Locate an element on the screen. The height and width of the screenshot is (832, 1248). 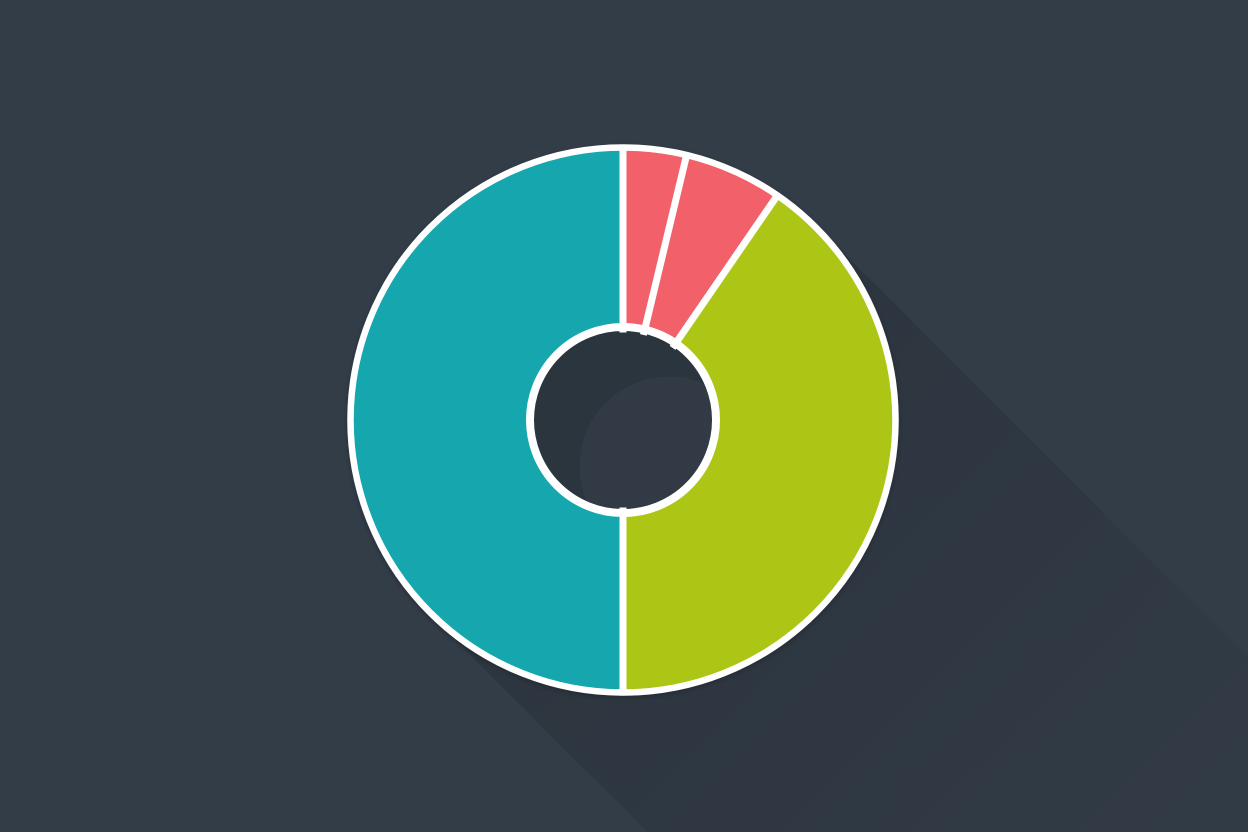
segment-lime is located at coordinates (758, 443).